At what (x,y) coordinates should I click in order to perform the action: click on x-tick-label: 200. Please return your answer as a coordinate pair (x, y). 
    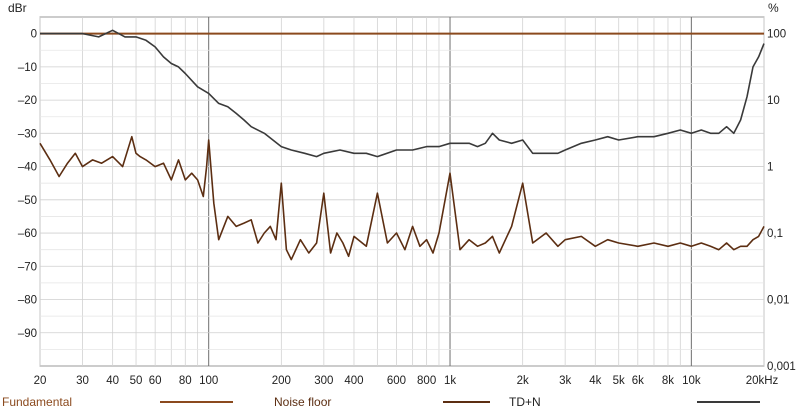
    Looking at the image, I should click on (281, 381).